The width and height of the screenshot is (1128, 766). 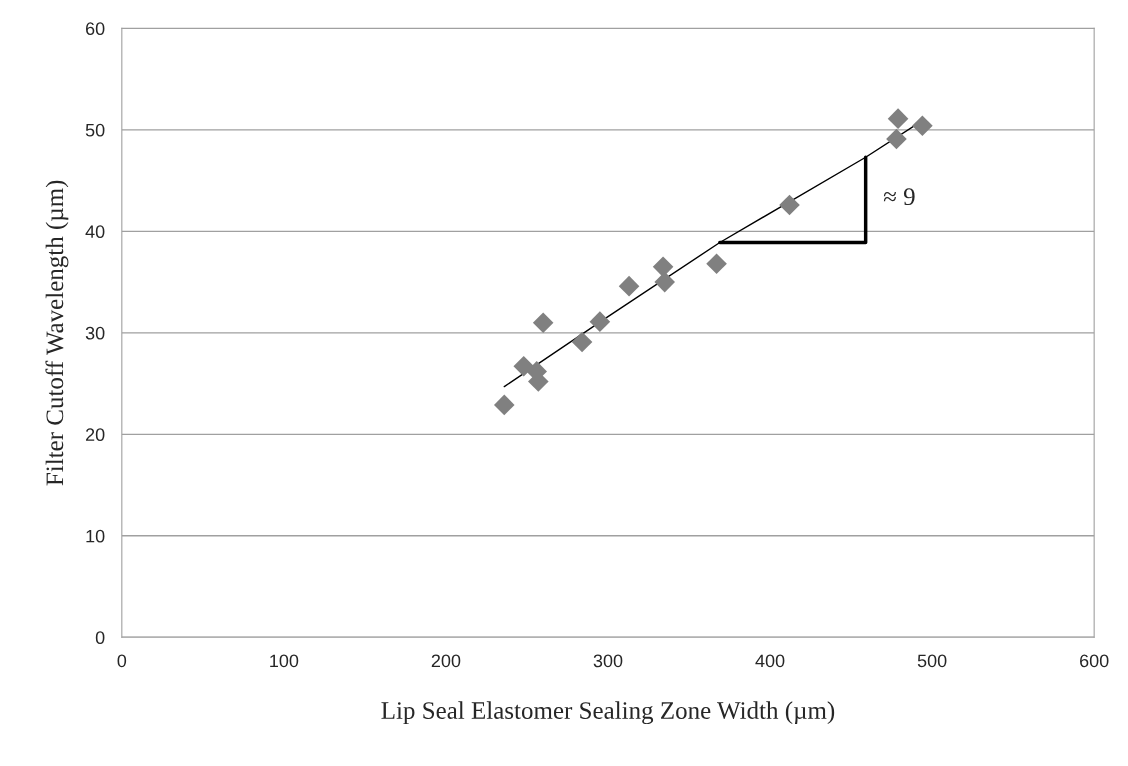 What do you see at coordinates (1094, 661) in the screenshot?
I see `x-tick-label: 600` at bounding box center [1094, 661].